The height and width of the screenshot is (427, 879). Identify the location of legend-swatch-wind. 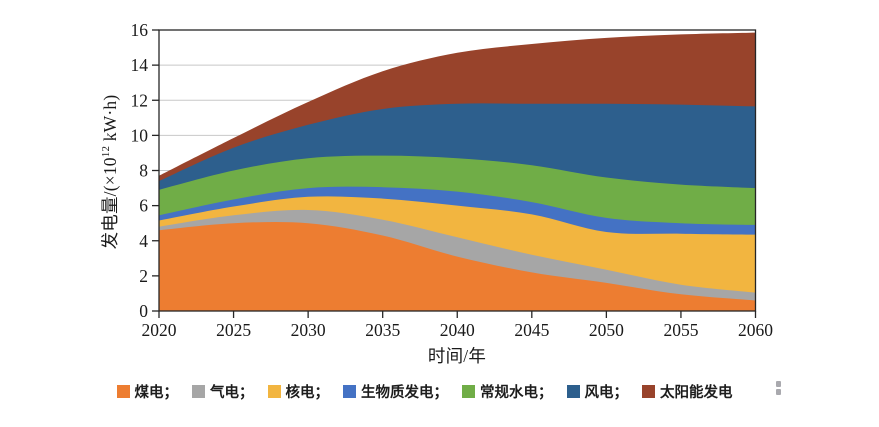
(573, 391).